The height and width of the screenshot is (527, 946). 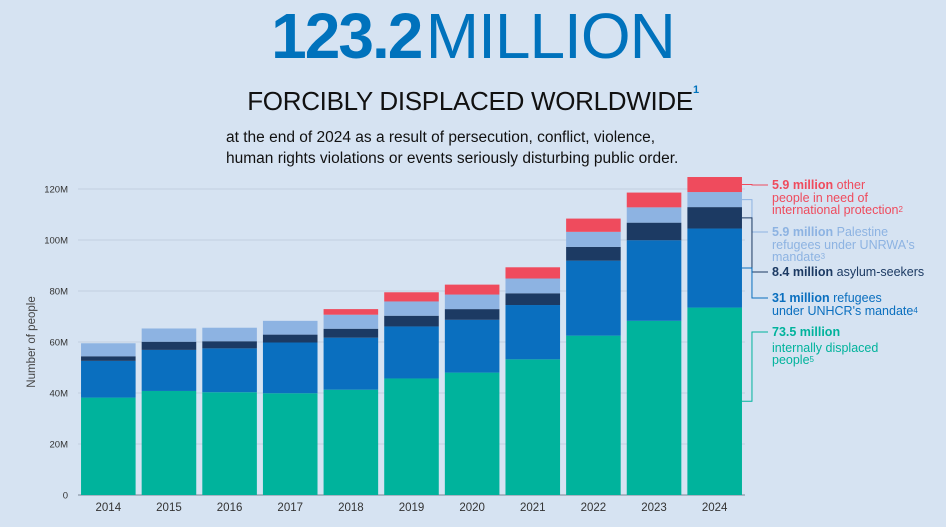 I want to click on legend-text-unrwa-2: refugees under UNRWA's, so click(x=843, y=244).